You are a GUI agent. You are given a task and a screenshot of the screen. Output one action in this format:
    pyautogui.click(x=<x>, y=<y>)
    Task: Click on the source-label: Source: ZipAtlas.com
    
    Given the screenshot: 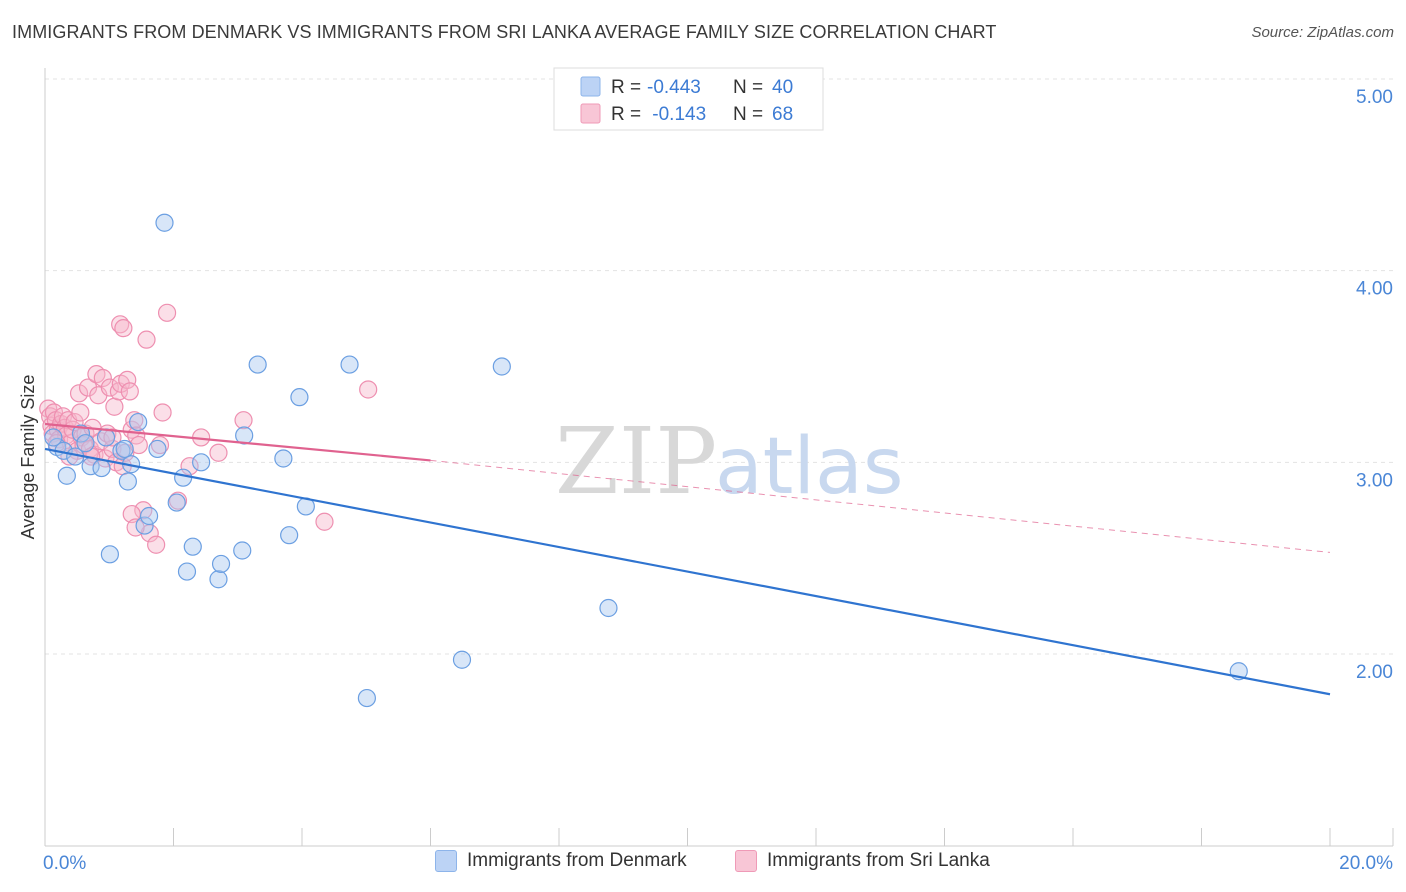 What is the action you would take?
    pyautogui.click(x=1322, y=32)
    